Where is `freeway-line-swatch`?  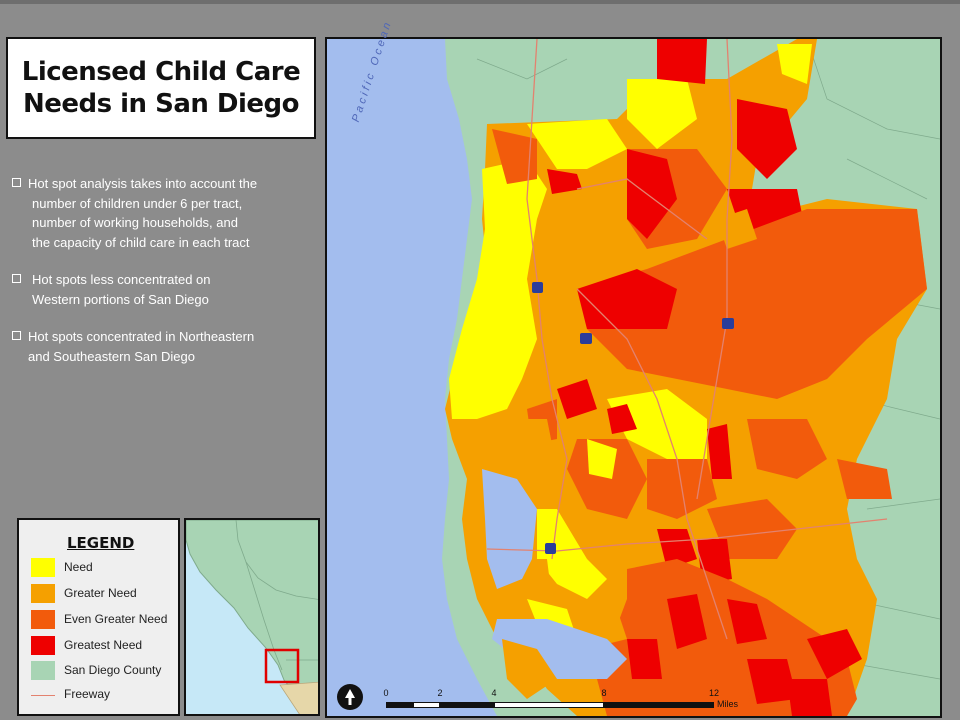
freeway-line-swatch is located at coordinates (43, 695).